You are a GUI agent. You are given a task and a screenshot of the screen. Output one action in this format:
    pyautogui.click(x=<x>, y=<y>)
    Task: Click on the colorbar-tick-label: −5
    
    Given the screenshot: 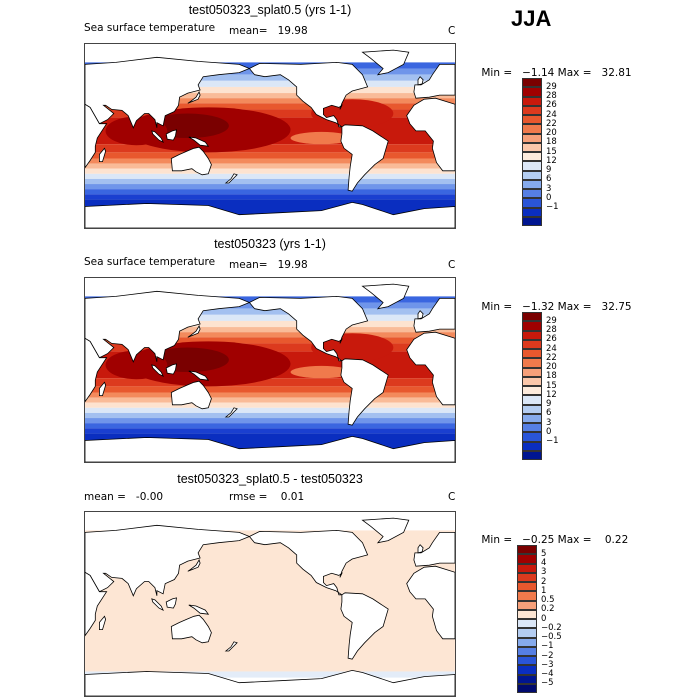 What is the action you would take?
    pyautogui.click(x=547, y=683)
    